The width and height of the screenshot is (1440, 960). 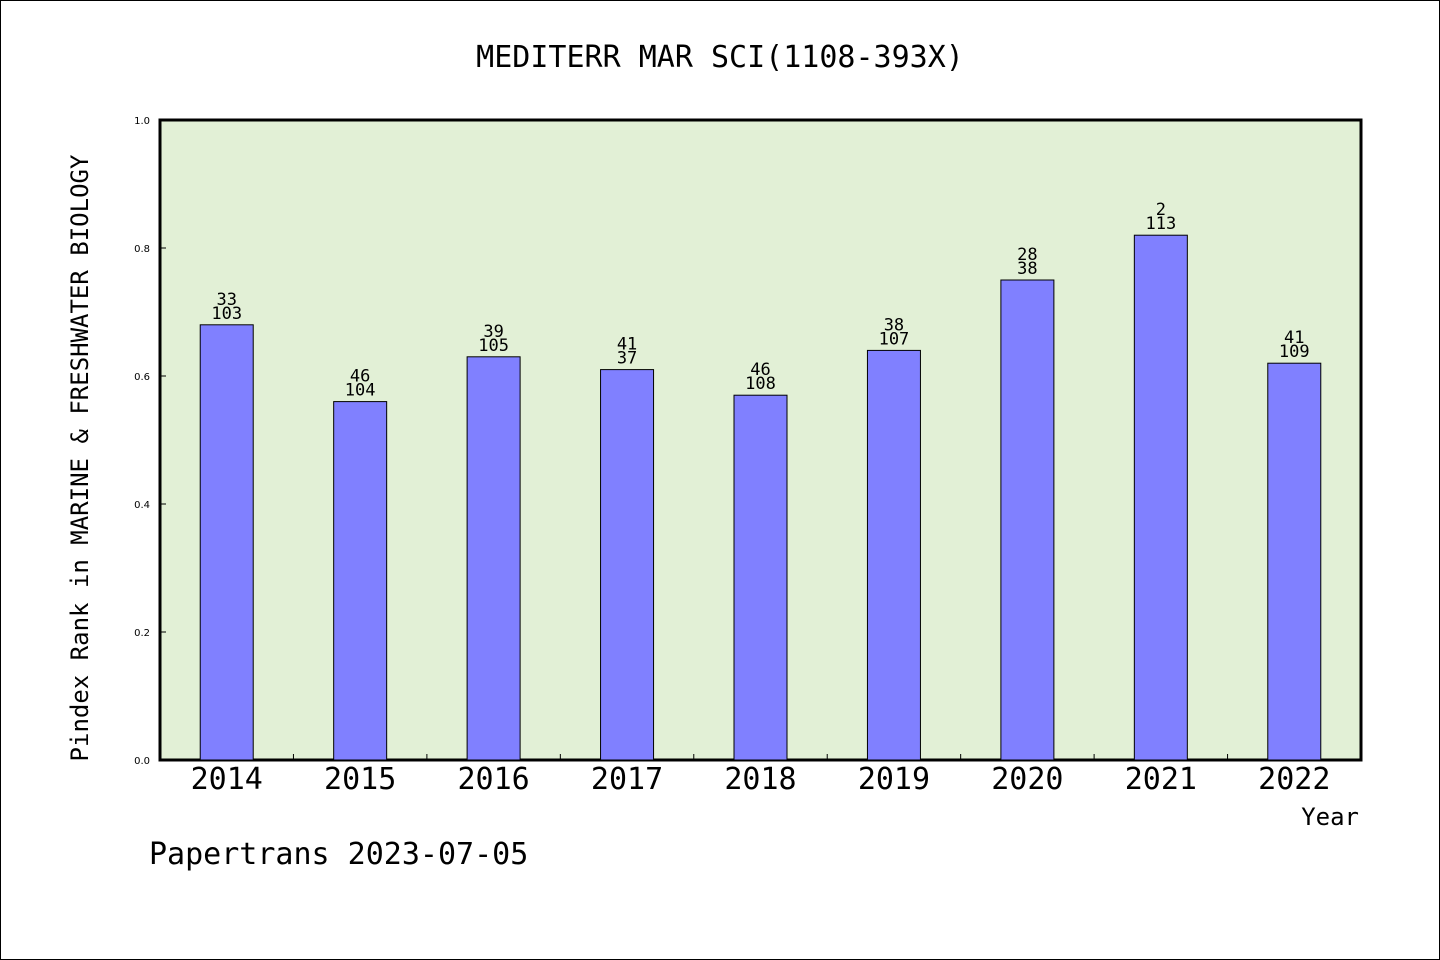 I want to click on data-label-top: 38, so click(x=894, y=325).